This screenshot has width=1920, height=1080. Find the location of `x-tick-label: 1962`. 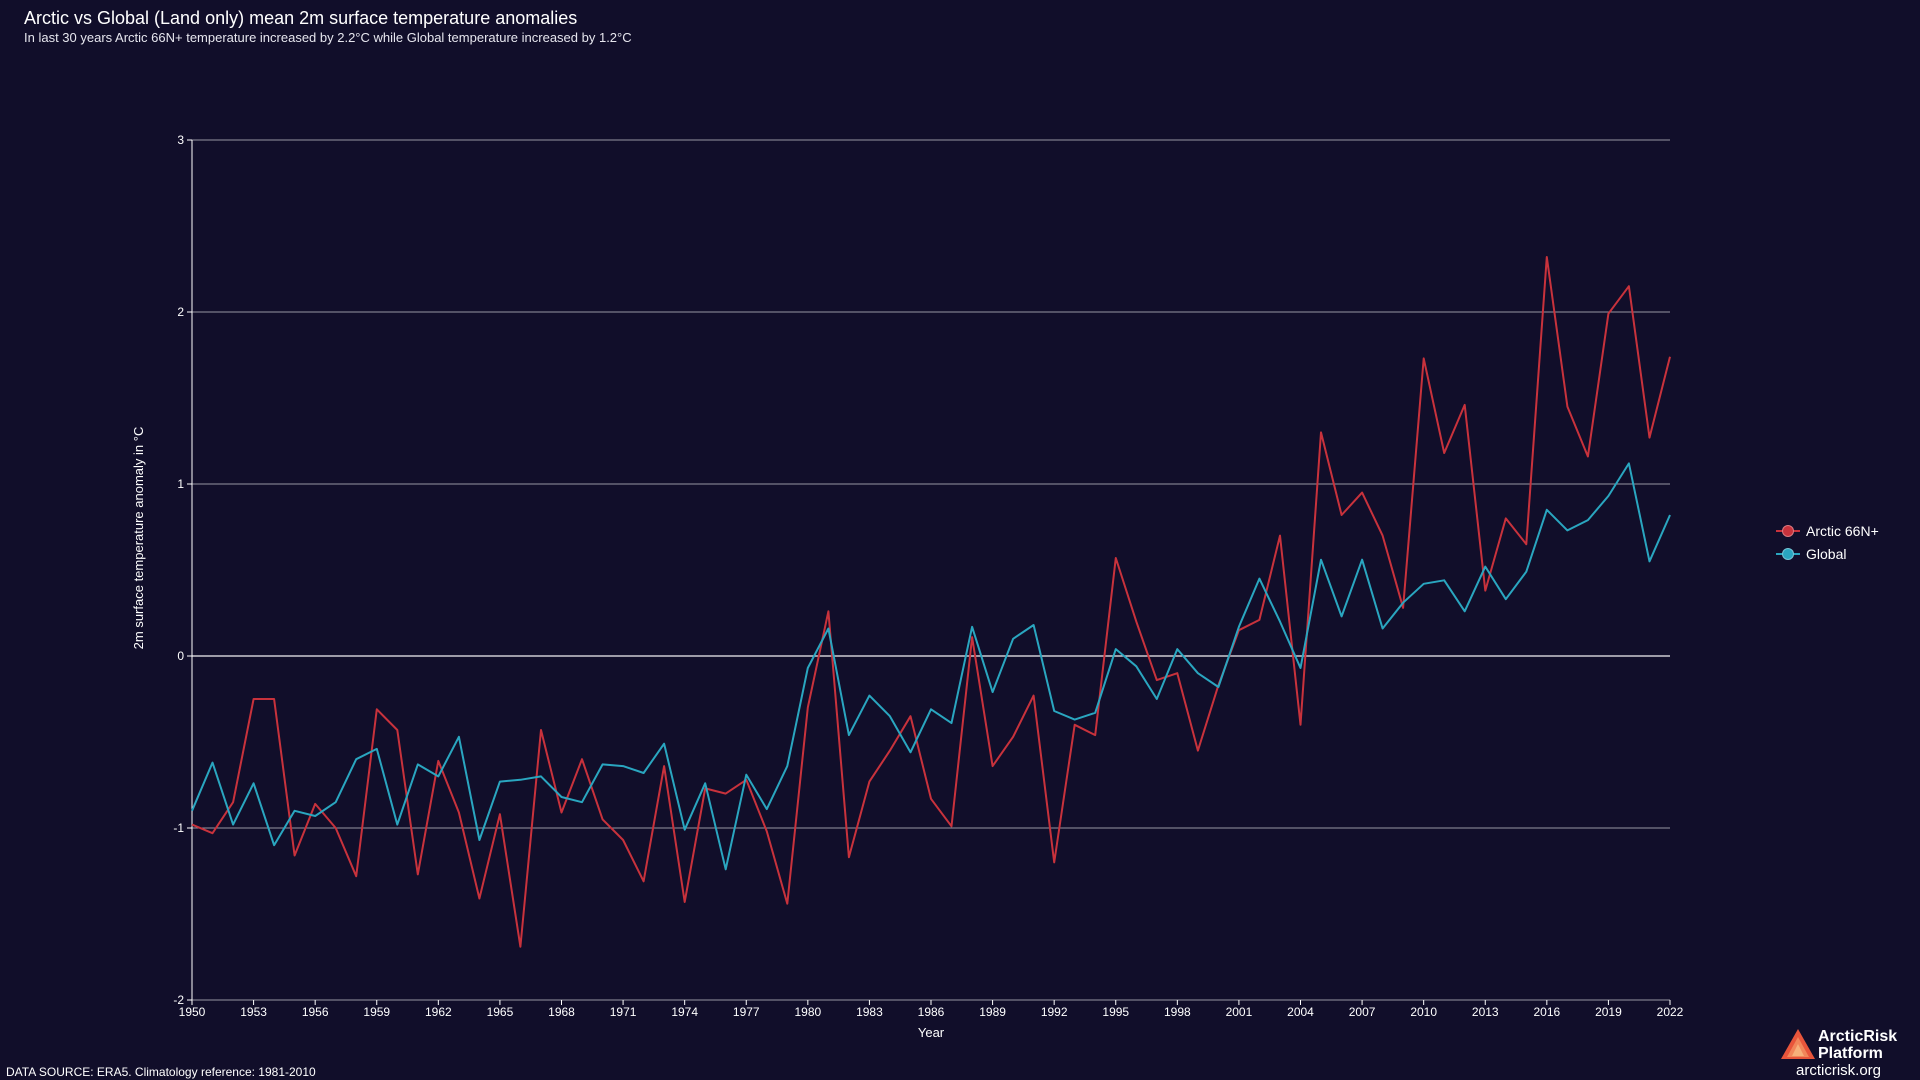

x-tick-label: 1962 is located at coordinates (438, 1012).